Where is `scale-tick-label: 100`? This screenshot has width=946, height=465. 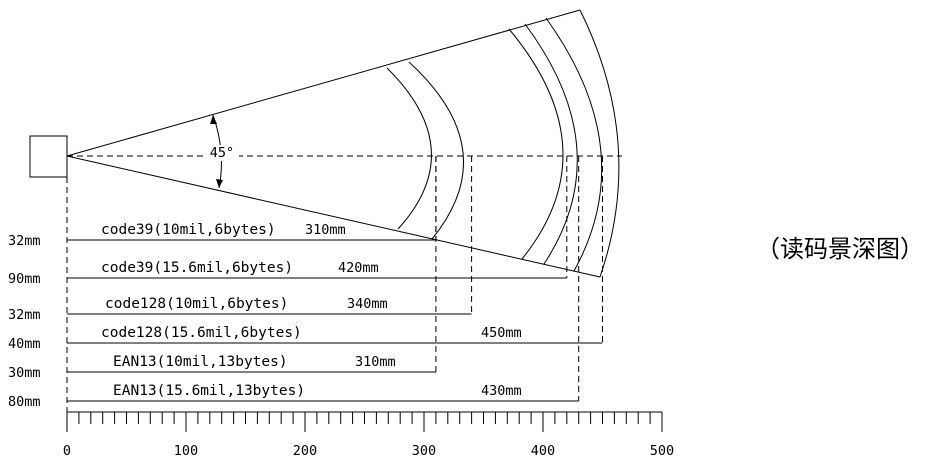
scale-tick-label: 100 is located at coordinates (186, 451).